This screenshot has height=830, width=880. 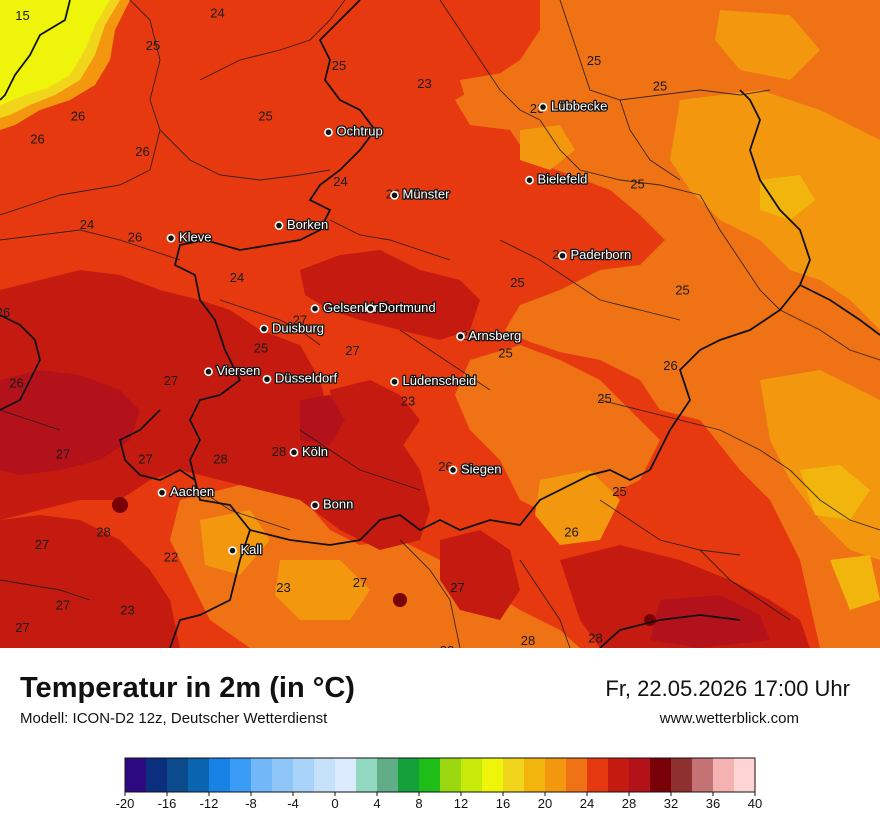 I want to click on city-marker: Aachen, so click(x=186, y=492).